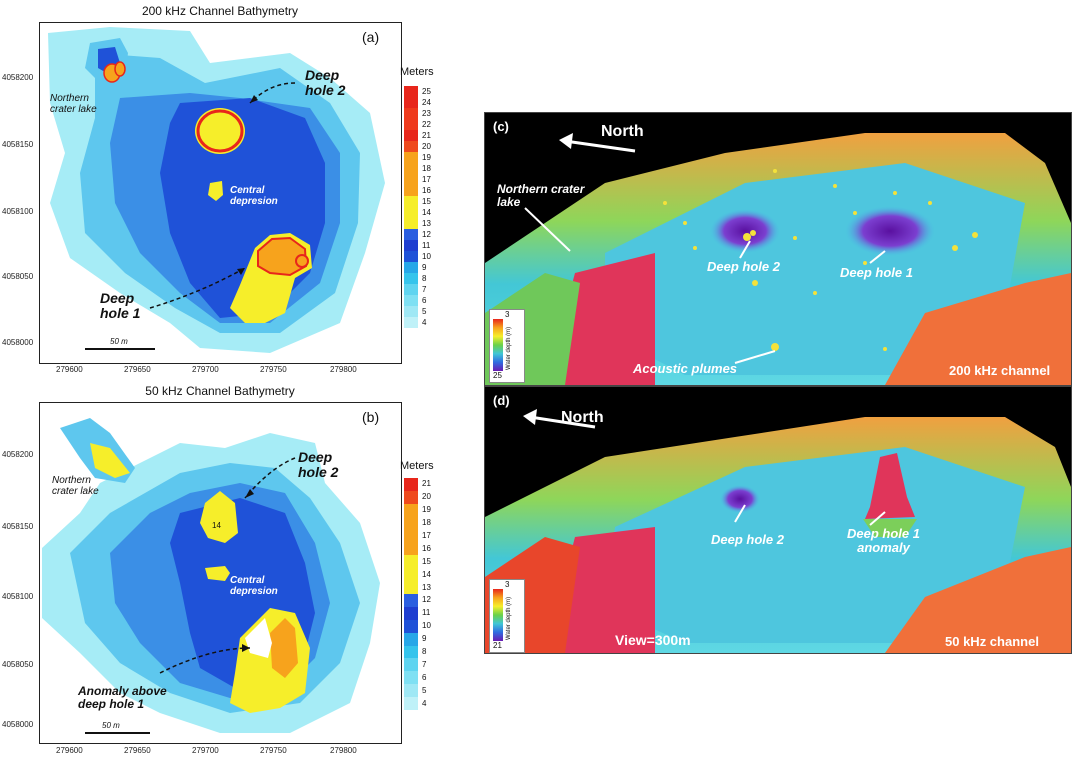 The width and height of the screenshot is (1072, 760). Describe the element at coordinates (424, 300) in the screenshot. I see `legend-label: 6` at that location.